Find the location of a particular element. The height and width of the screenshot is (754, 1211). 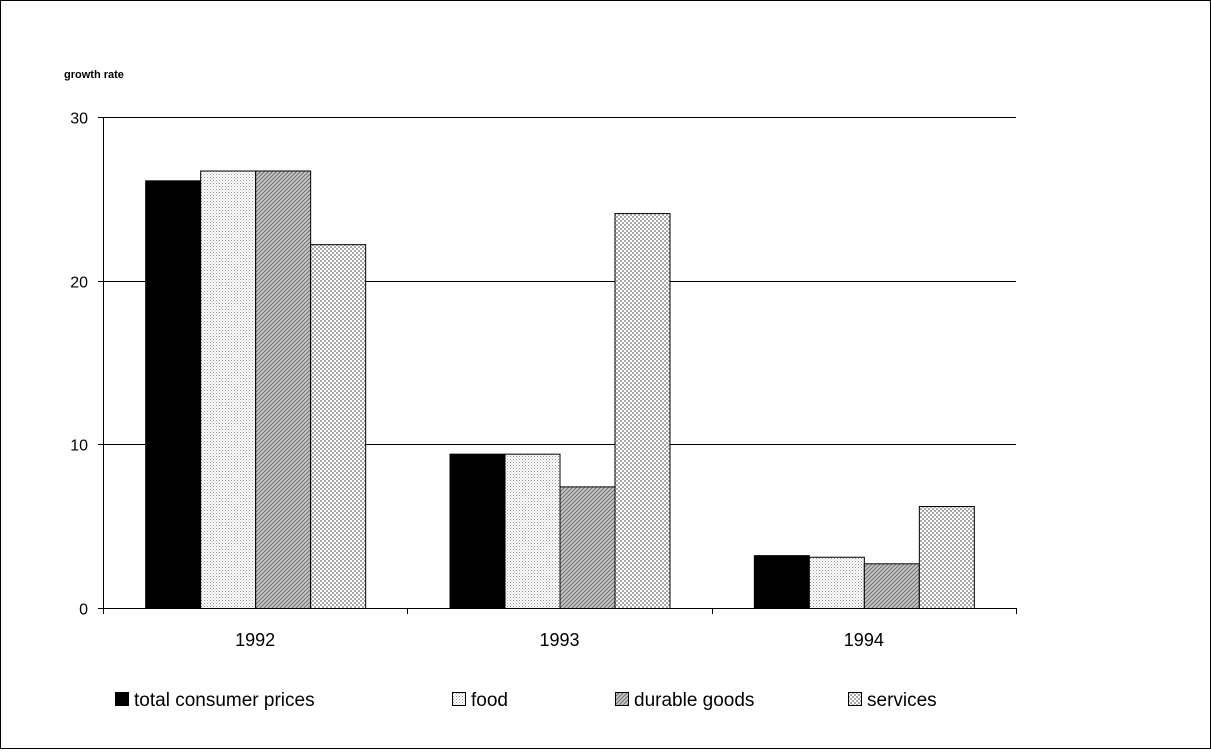

y-tick-labels: 0 10 20 30 is located at coordinates (79, 365).